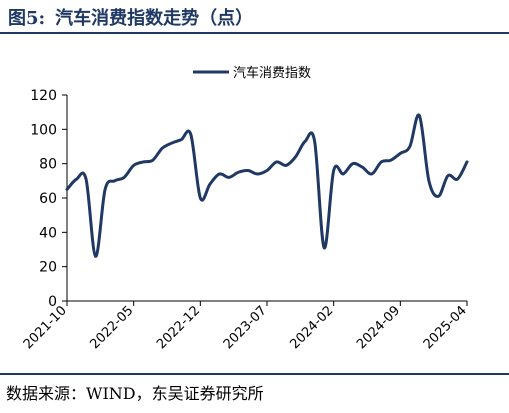 The width and height of the screenshot is (509, 413). Describe the element at coordinates (311, 327) in the screenshot. I see `x-tick-label: 2024-02` at that location.